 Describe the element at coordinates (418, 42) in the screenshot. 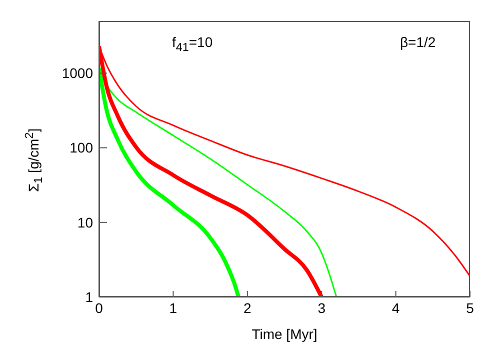

I see `annotation: β=1/2` at that location.